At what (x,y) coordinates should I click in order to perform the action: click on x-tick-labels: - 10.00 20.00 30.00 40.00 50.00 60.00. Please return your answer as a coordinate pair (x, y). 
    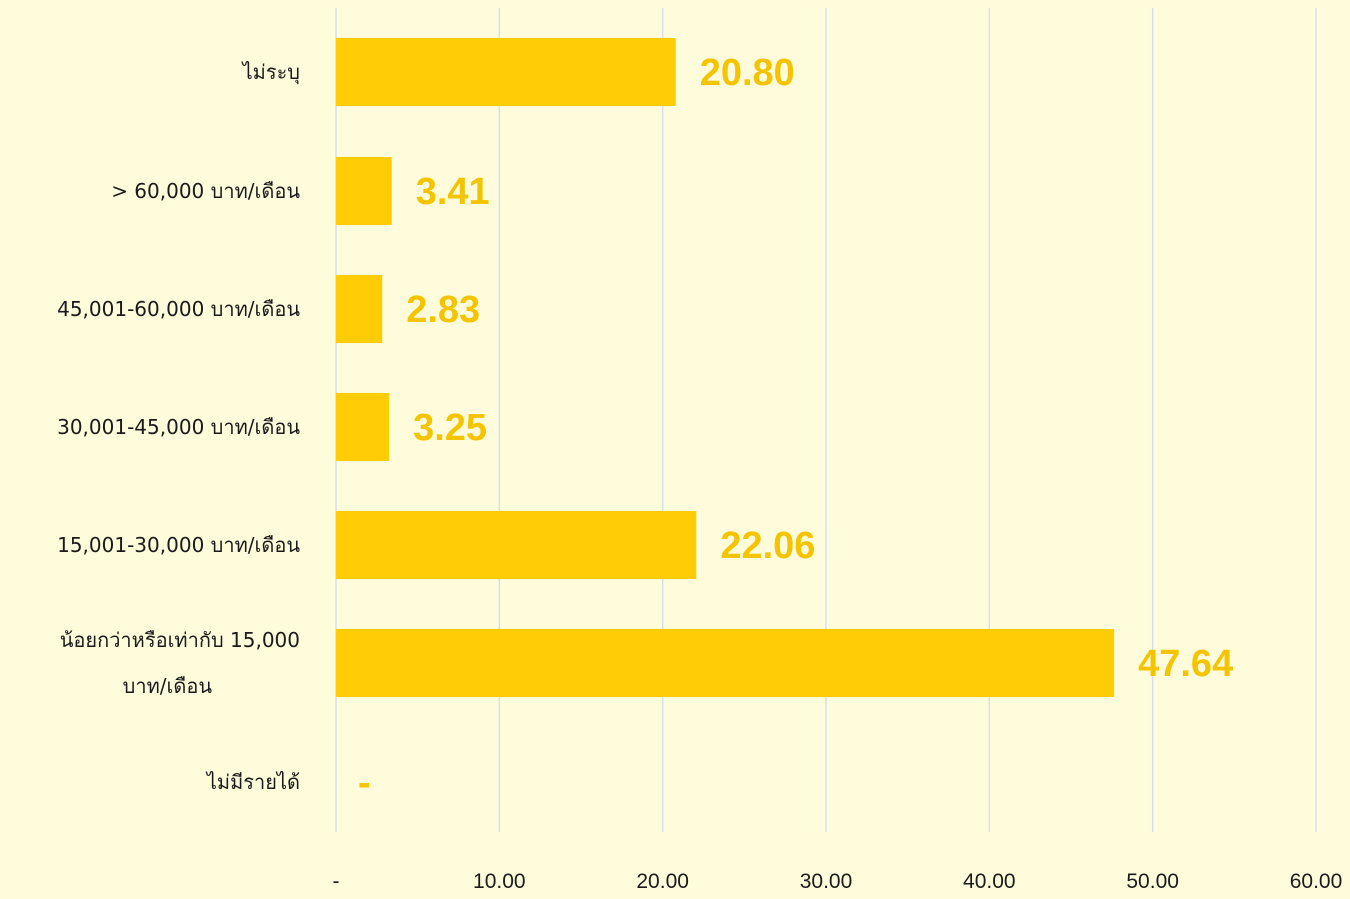
    Looking at the image, I should click on (838, 881).